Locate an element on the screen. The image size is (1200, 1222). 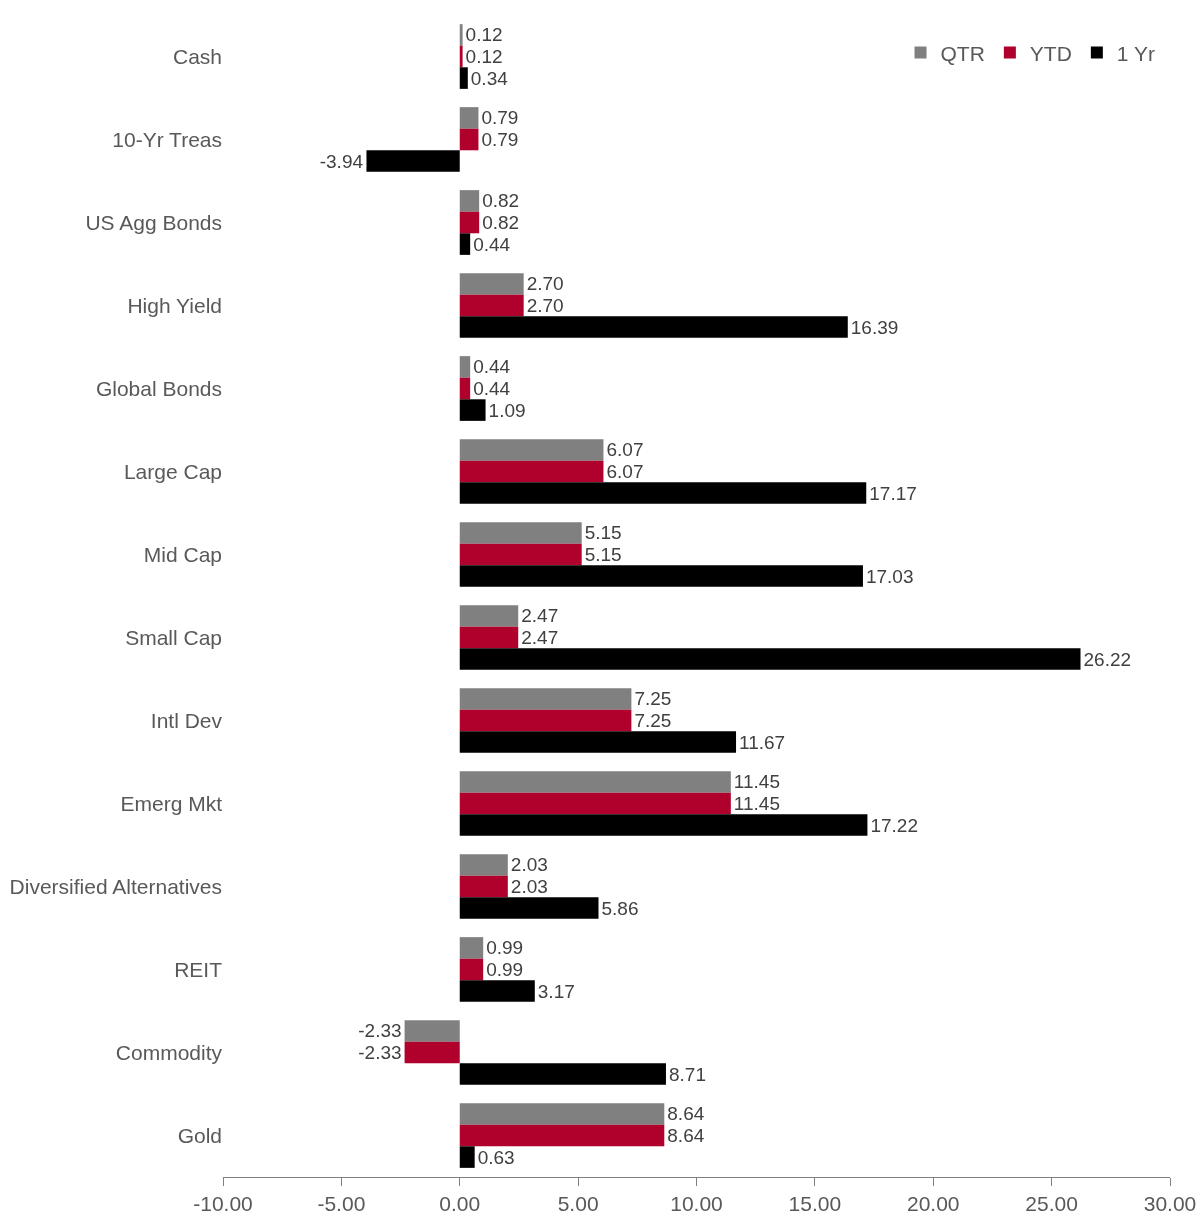
data-label: 17.03 is located at coordinates (889, 576).